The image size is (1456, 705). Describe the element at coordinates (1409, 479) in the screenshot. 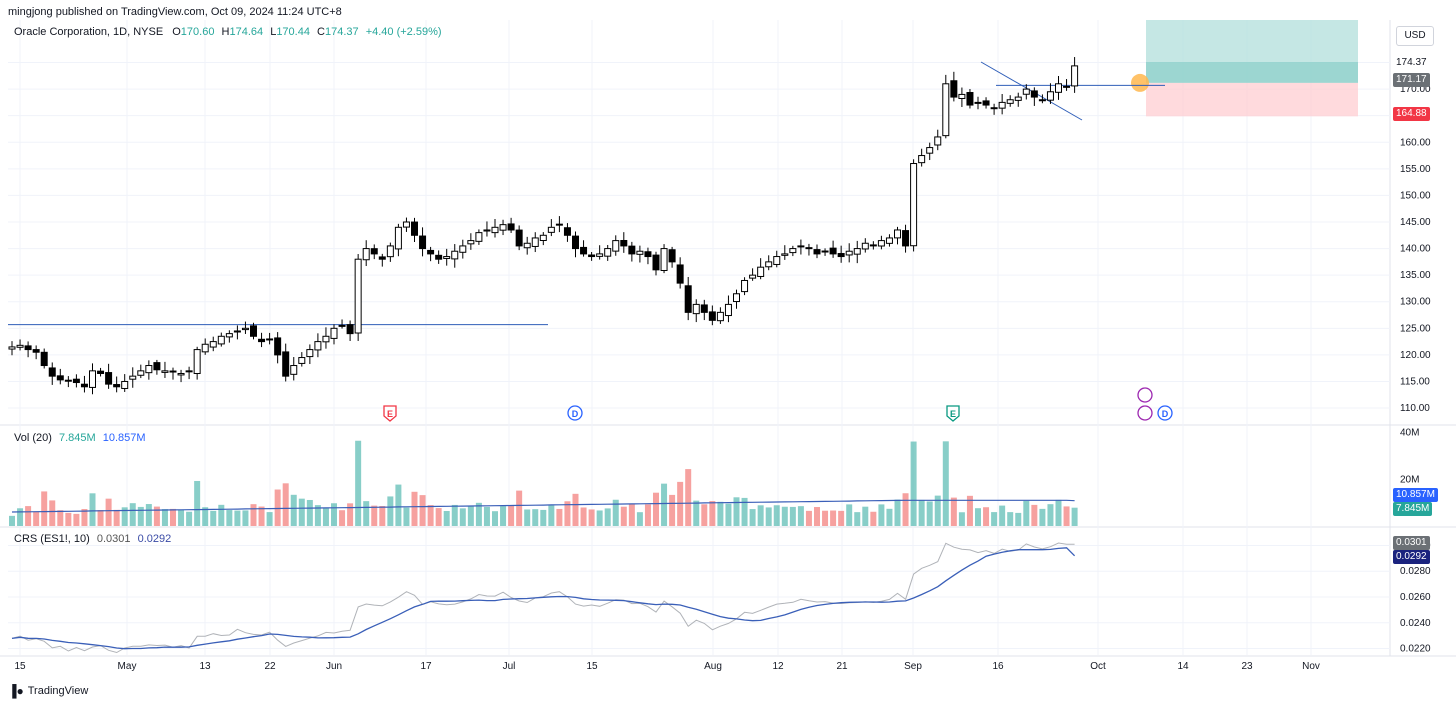

I see `volume-tick-label: 20M` at that location.